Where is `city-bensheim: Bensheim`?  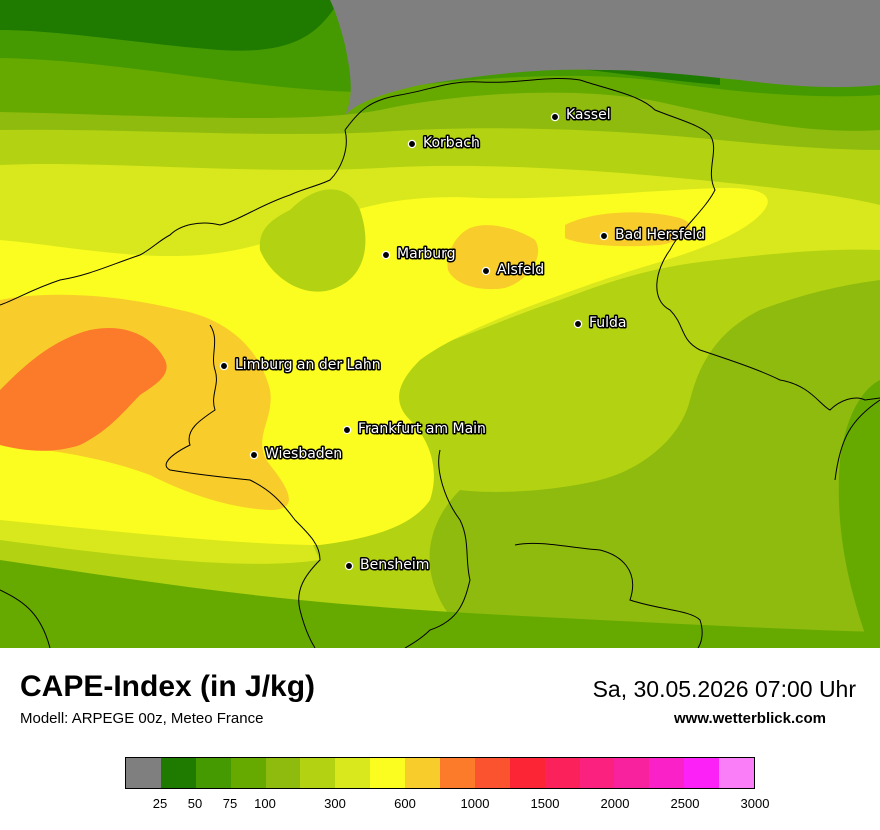 city-bensheim: Bensheim is located at coordinates (387, 565).